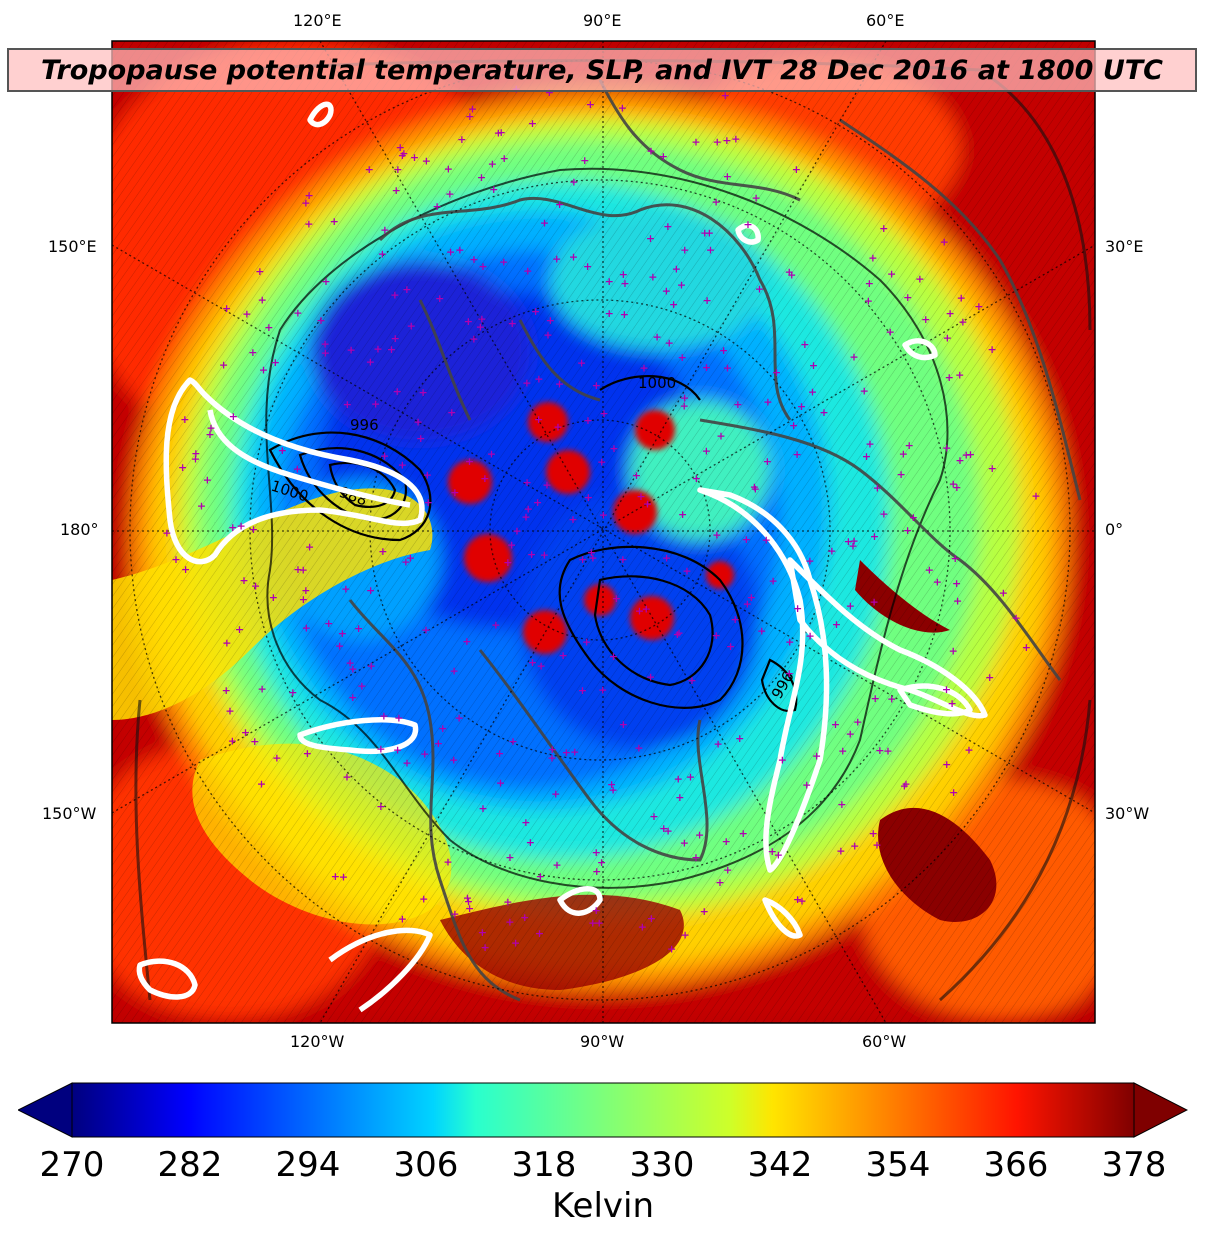 The image size is (1206, 1238). What do you see at coordinates (426, 1165) in the screenshot?
I see `colorbar-tick-label: 306` at bounding box center [426, 1165].